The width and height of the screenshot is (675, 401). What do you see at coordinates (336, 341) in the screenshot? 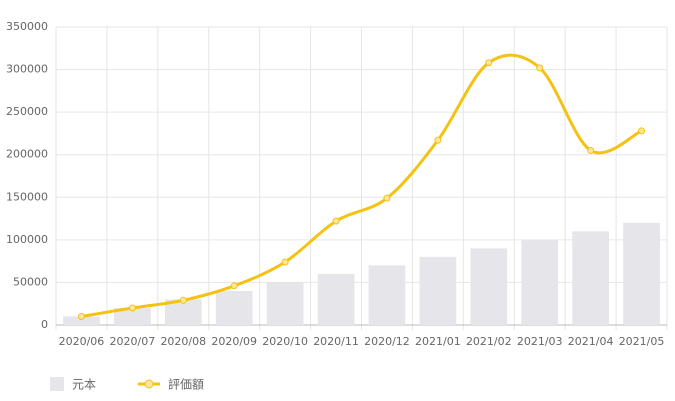
I see `x-tick-label: 2020/11` at bounding box center [336, 341].